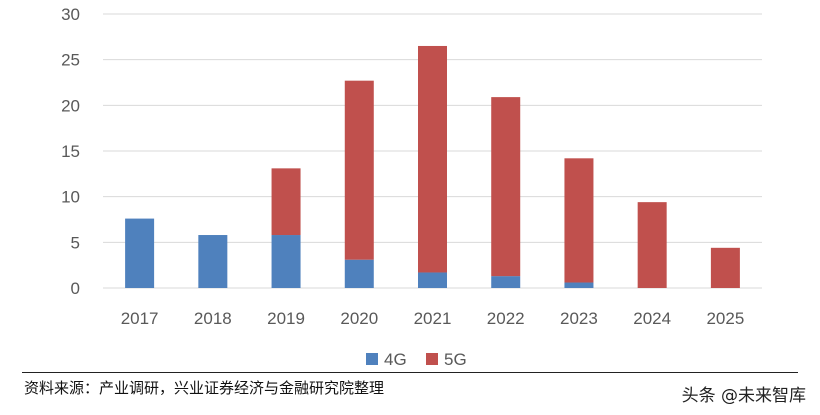  What do you see at coordinates (359, 318) in the screenshot?
I see `x-tick-label: 2020` at bounding box center [359, 318].